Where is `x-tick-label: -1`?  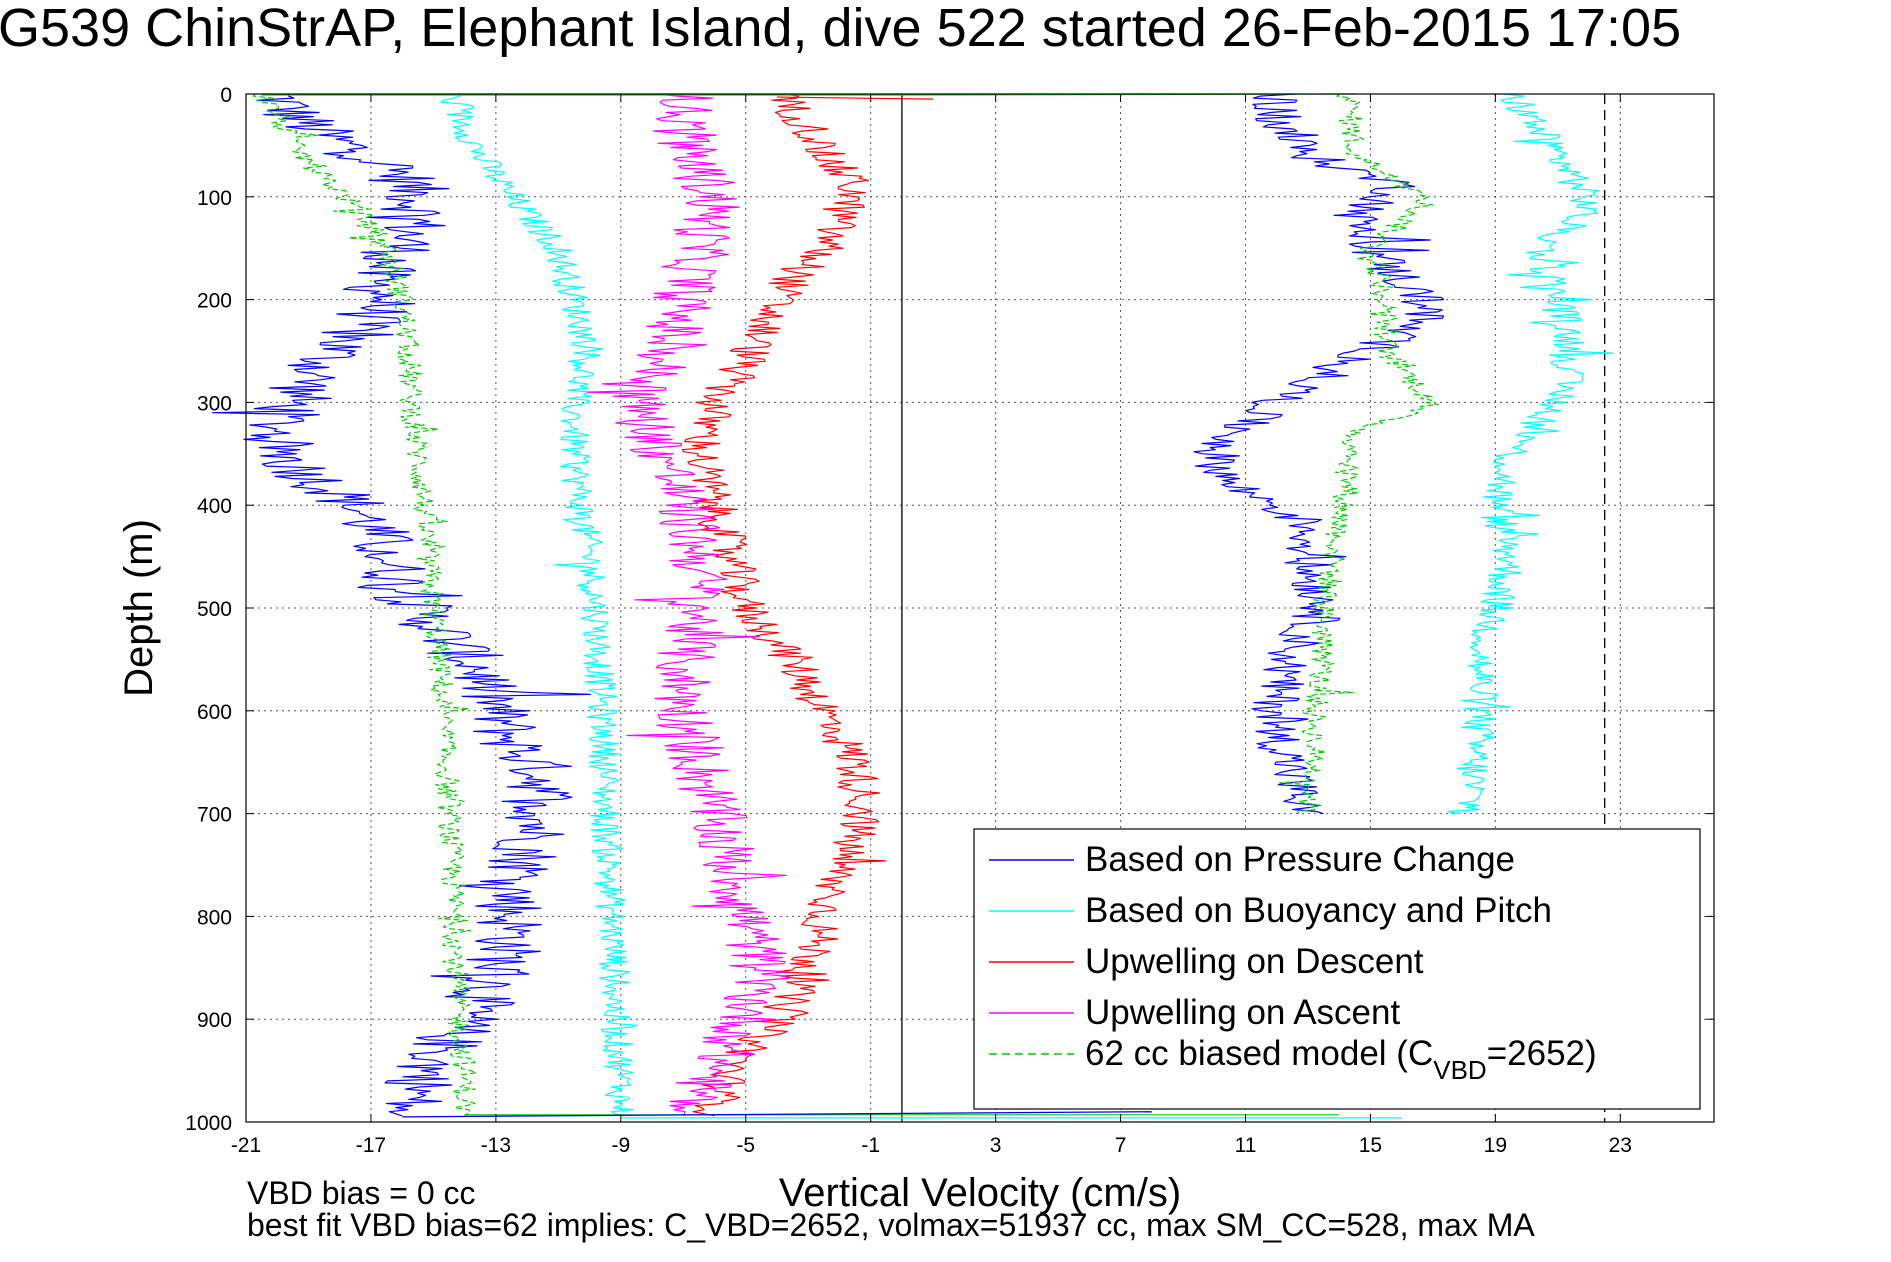
x-tick-label: -1 is located at coordinates (870, 1145).